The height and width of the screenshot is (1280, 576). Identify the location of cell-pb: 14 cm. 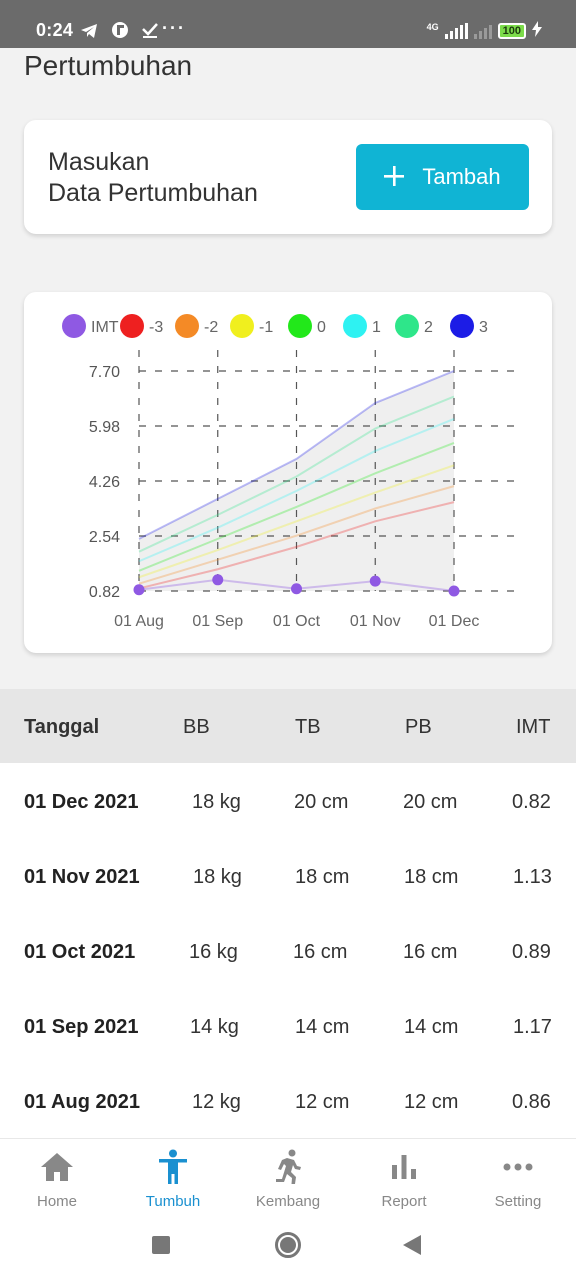
(431, 1027).